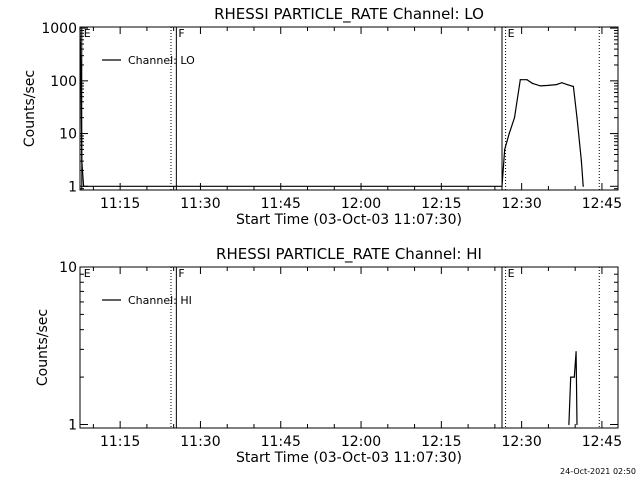 This screenshot has width=640, height=480. Describe the element at coordinates (349, 254) in the screenshot. I see `chart-title: RHESSI PARTICLE_RATE Channel: HI` at that location.